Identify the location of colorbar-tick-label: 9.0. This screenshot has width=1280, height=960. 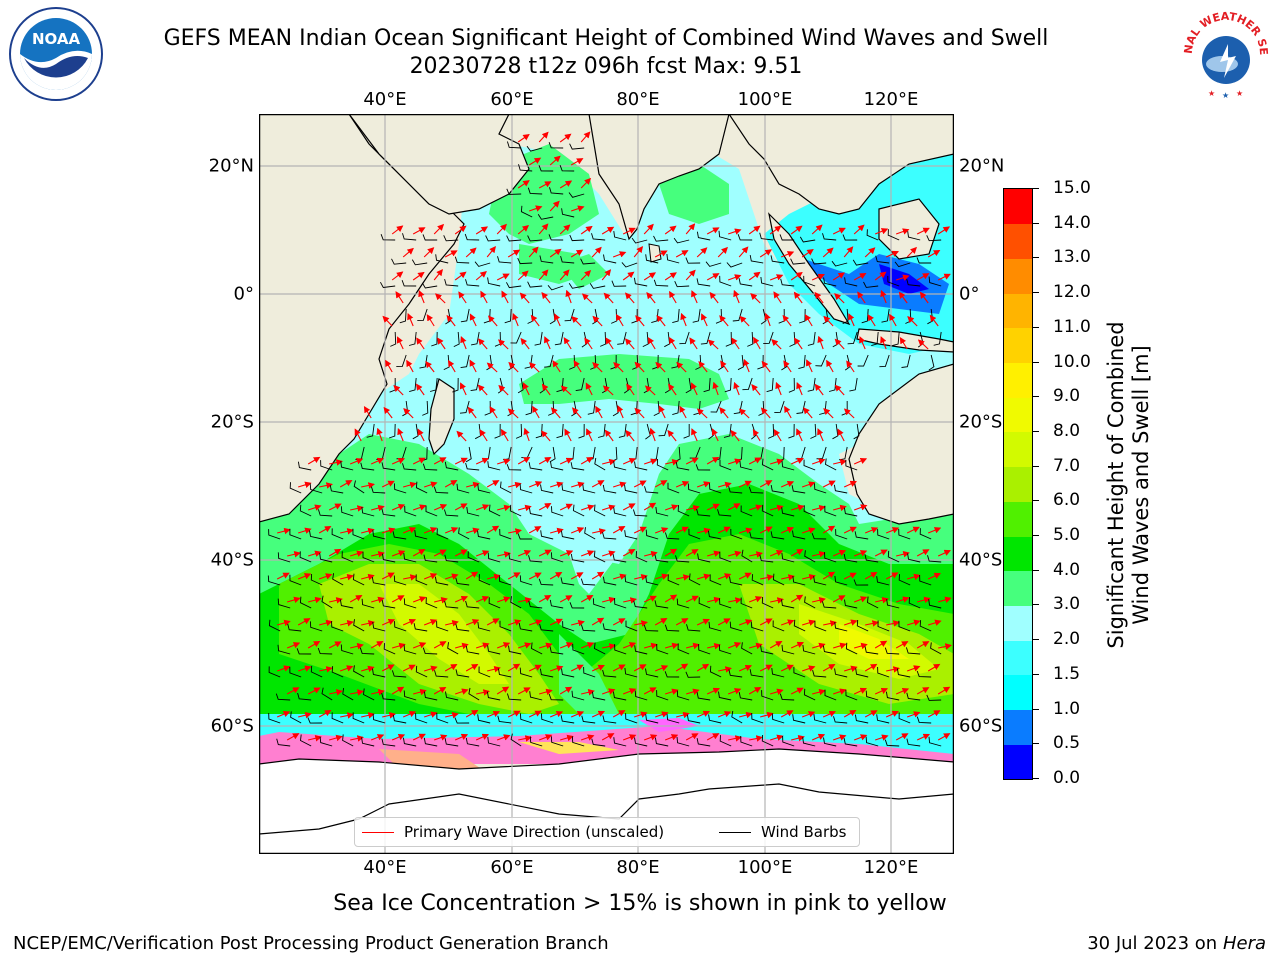
(1067, 396).